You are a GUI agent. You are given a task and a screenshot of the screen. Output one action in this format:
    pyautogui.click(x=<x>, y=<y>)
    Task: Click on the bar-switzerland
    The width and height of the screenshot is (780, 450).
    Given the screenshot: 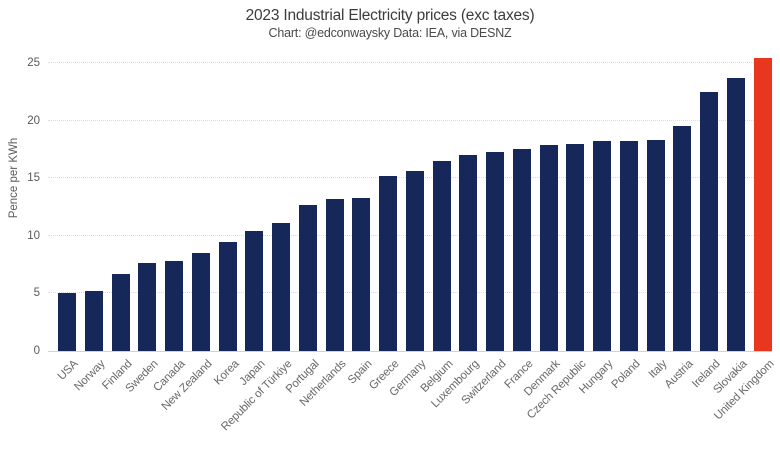 What is the action you would take?
    pyautogui.click(x=495, y=251)
    